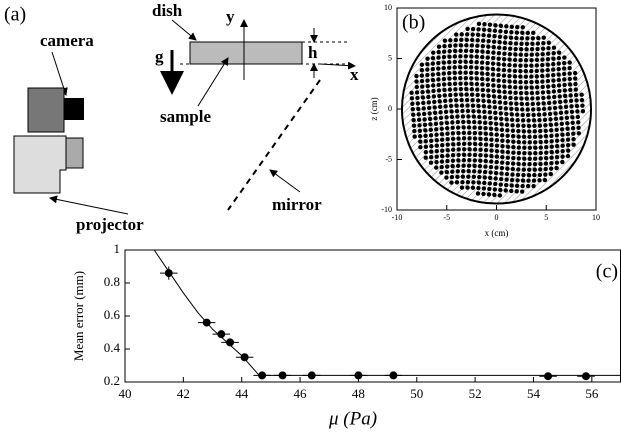 This screenshot has height=438, width=621. I want to click on y-tick-label: 1, so click(117, 248).